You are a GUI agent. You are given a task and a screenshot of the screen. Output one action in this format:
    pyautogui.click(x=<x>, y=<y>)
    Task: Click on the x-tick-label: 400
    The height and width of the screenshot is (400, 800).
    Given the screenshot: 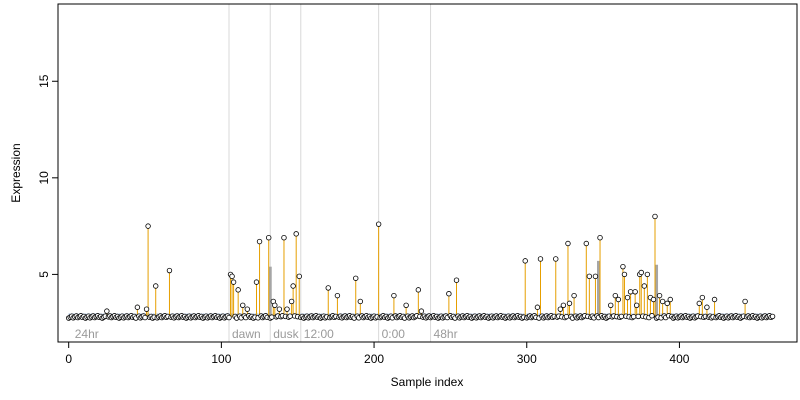 What is the action you would take?
    pyautogui.click(x=679, y=359)
    